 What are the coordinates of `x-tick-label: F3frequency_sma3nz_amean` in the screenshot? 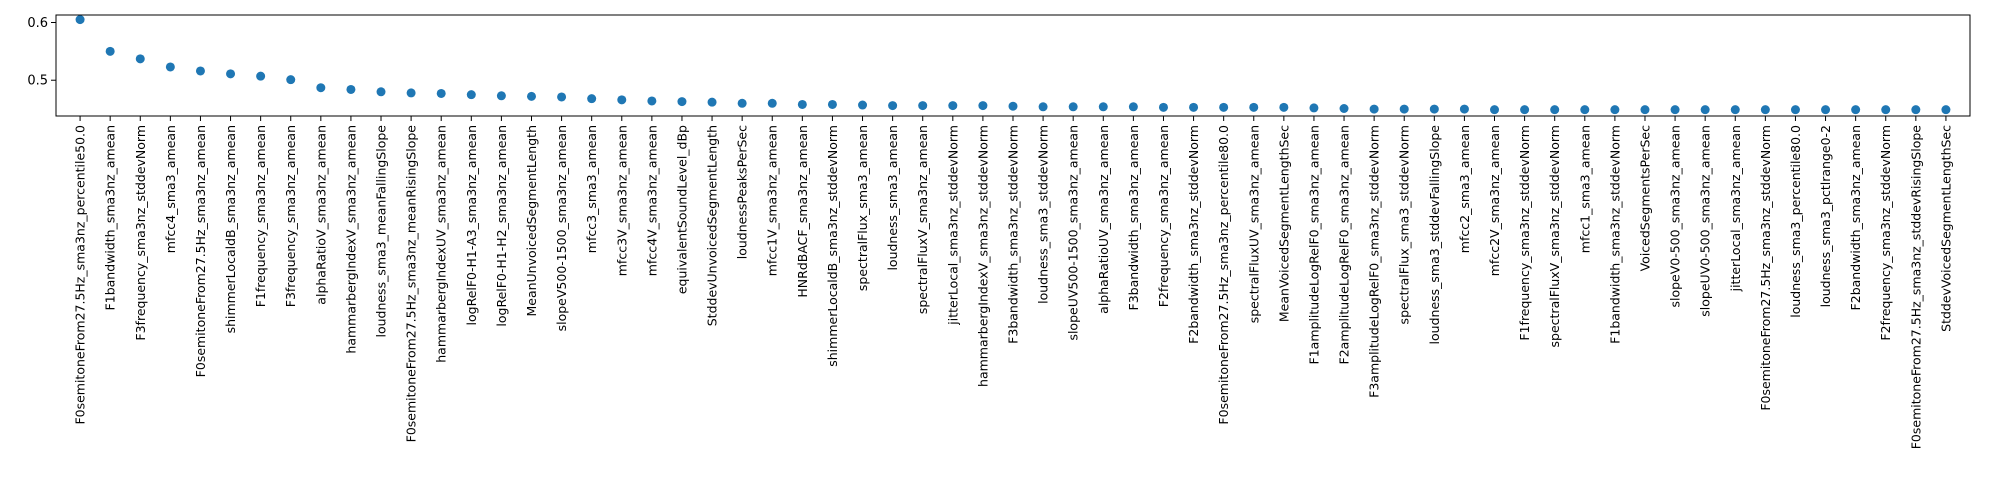 It's located at (290, 216).